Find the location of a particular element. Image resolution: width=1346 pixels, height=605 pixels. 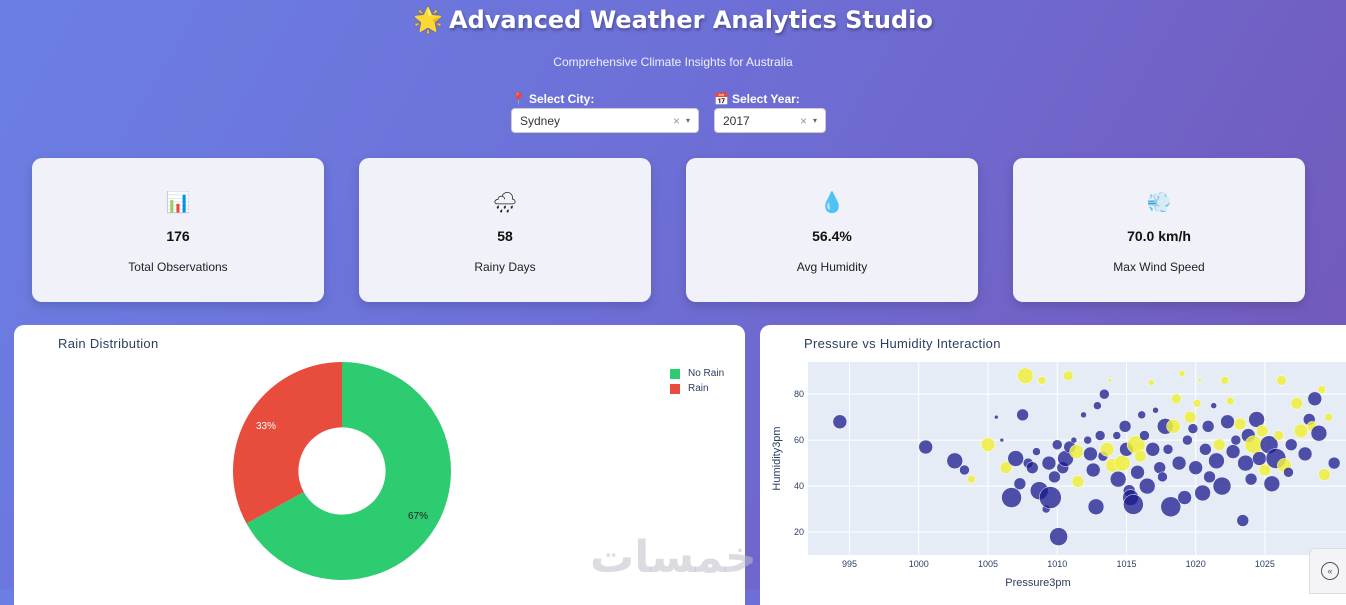

city-chevron-down-icon: ▾ is located at coordinates (687, 120).